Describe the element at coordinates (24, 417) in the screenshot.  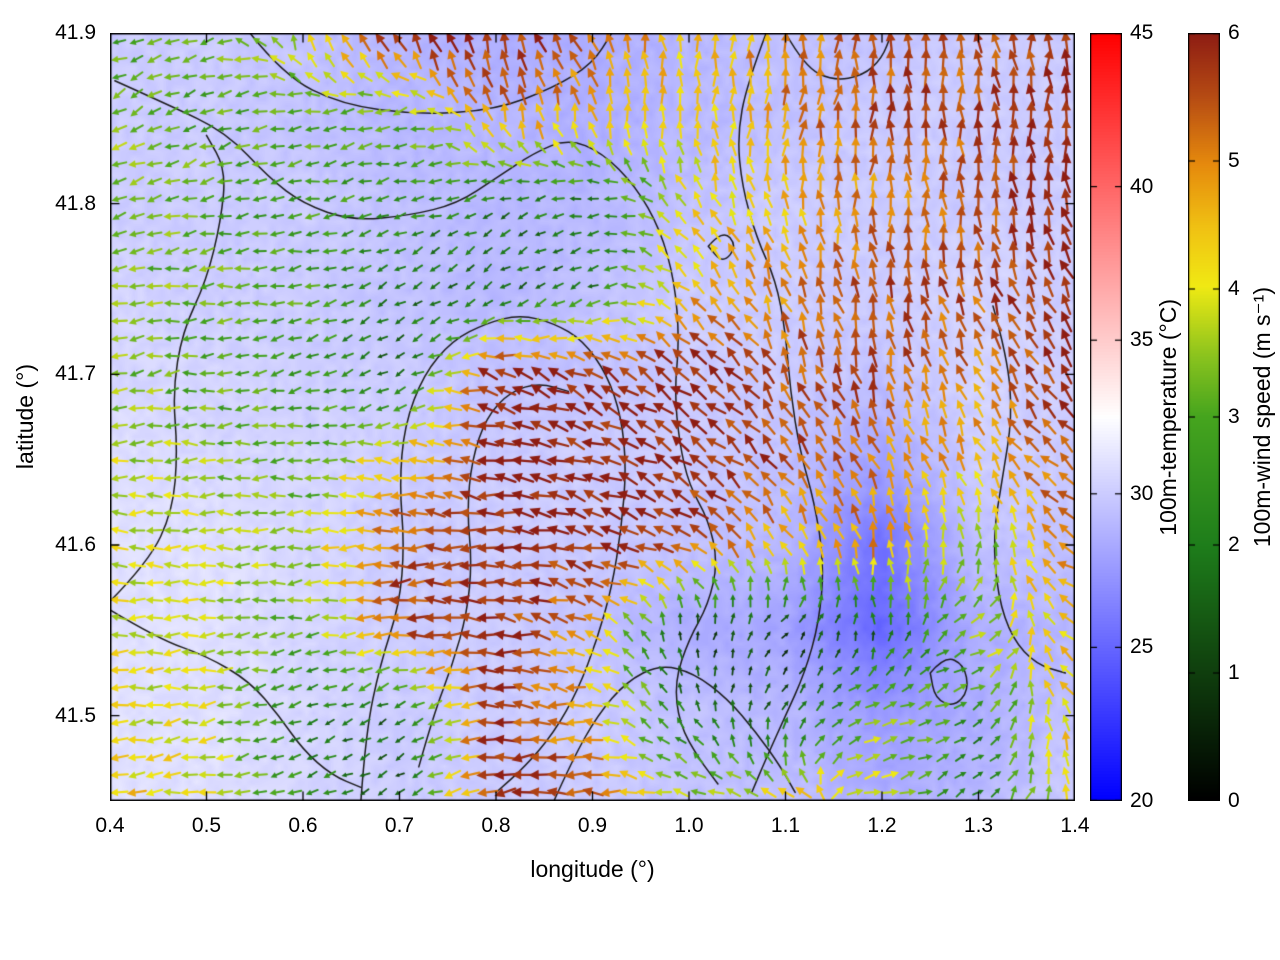
I see `y-axis-label: latitude (°)` at that location.